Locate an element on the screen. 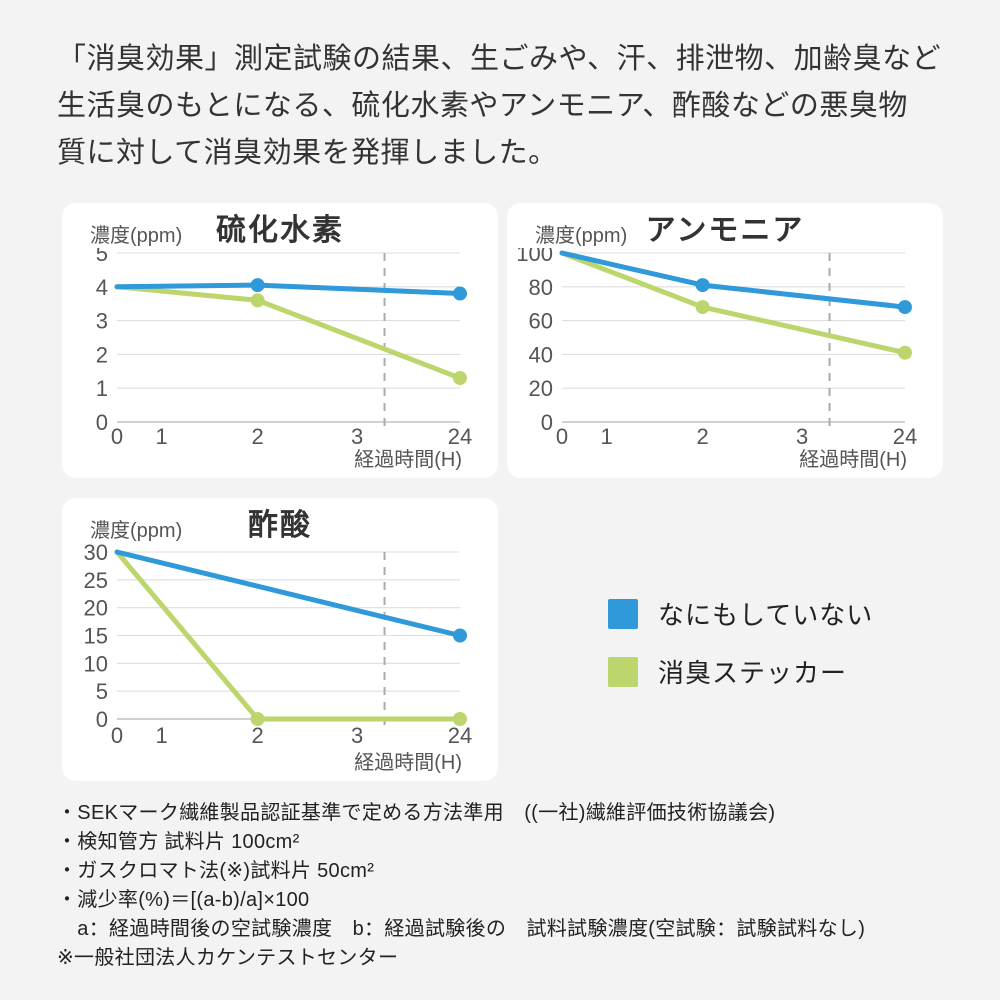  svg-text: 4 is located at coordinates (102, 287).